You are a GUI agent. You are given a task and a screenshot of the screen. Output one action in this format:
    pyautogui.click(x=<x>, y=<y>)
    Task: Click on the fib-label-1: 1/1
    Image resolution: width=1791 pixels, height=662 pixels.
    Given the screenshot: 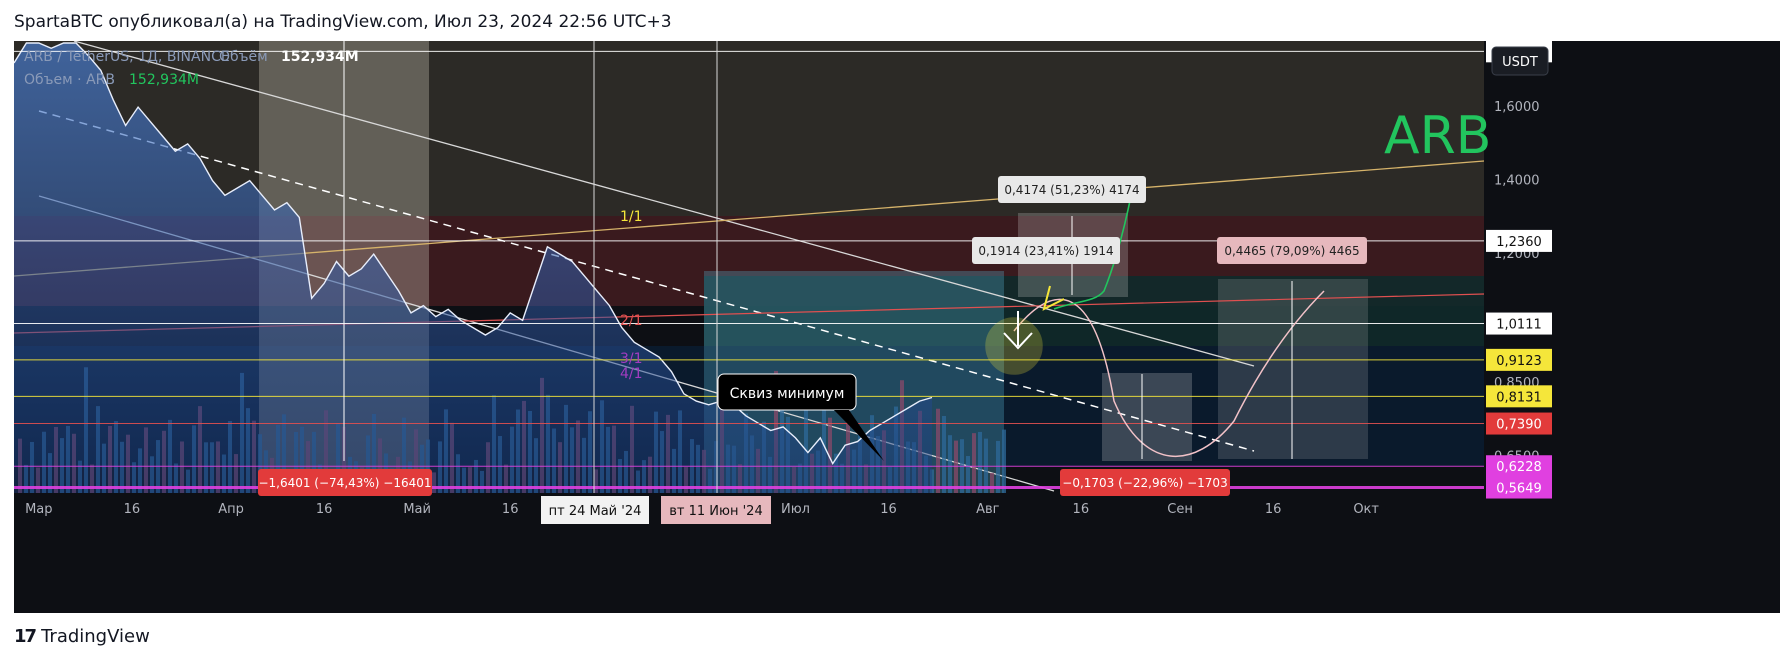 What is the action you would take?
    pyautogui.click(x=631, y=217)
    